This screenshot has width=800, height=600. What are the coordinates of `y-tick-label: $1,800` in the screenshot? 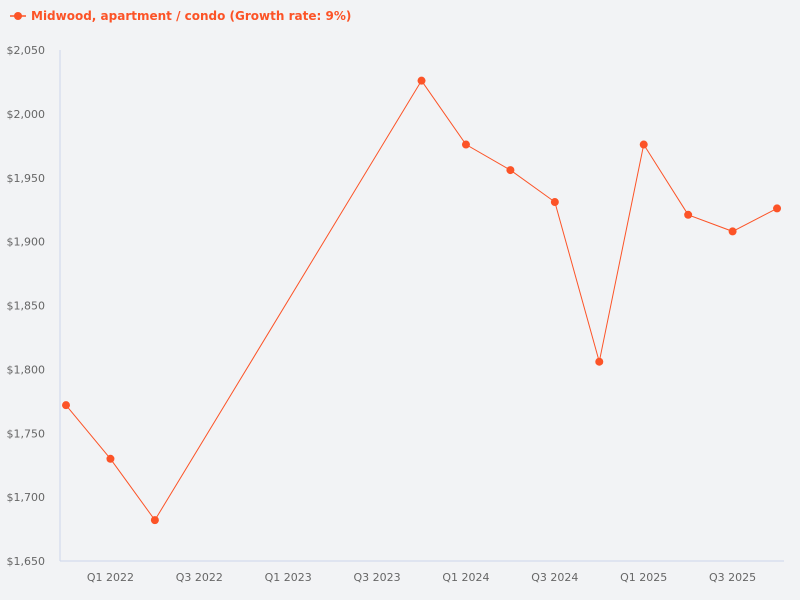 It's located at (26, 369).